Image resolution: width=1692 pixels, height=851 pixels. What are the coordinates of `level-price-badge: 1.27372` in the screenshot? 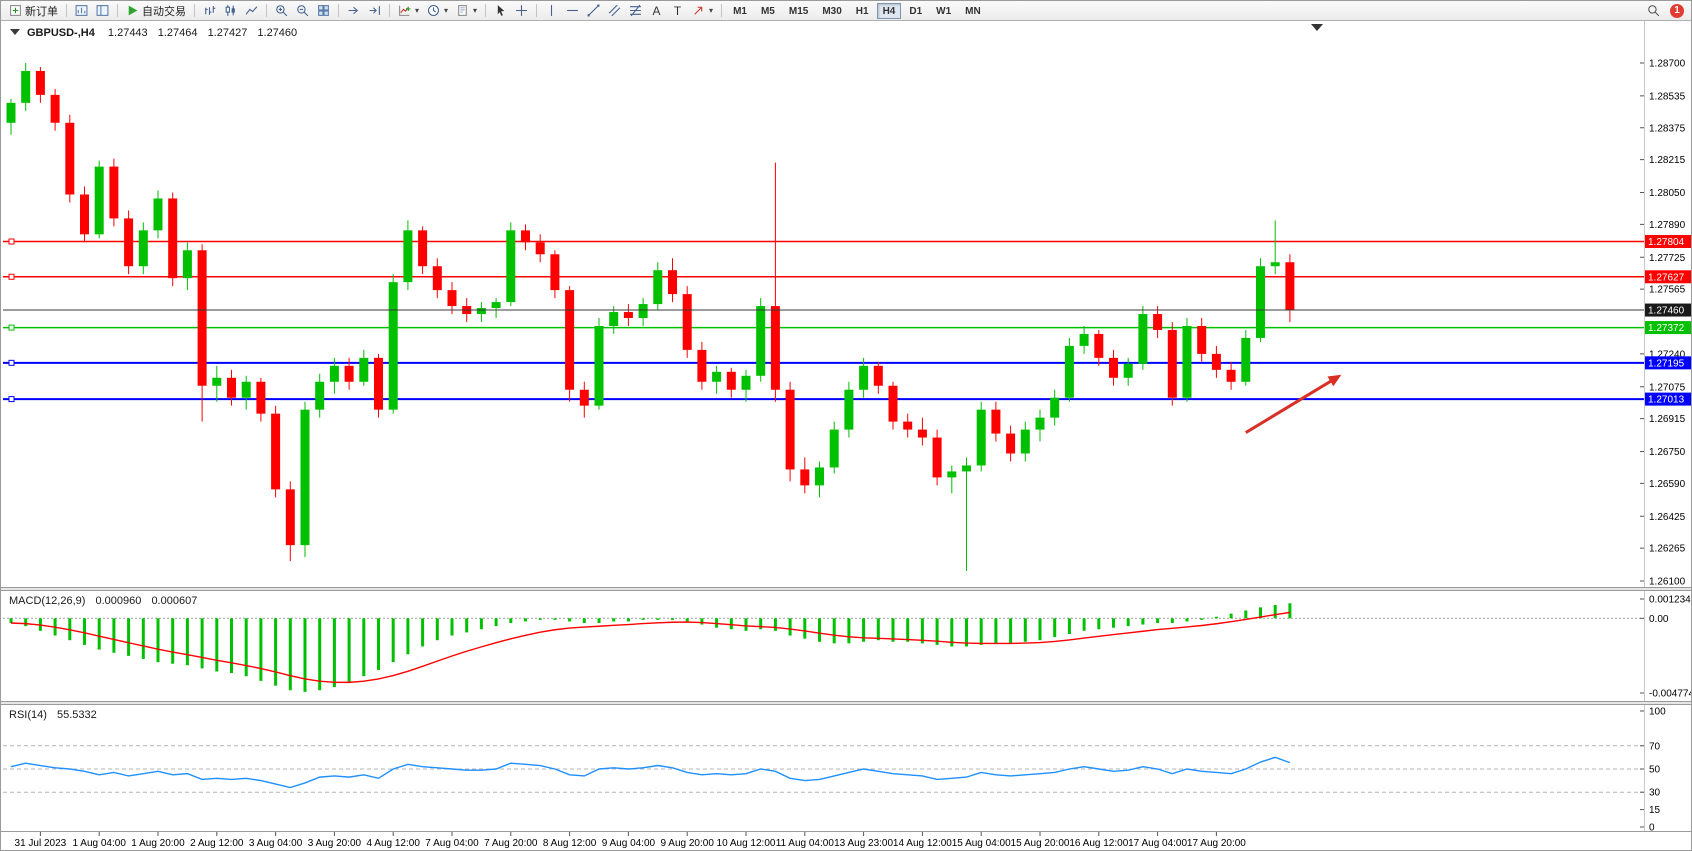 It's located at (1668, 328).